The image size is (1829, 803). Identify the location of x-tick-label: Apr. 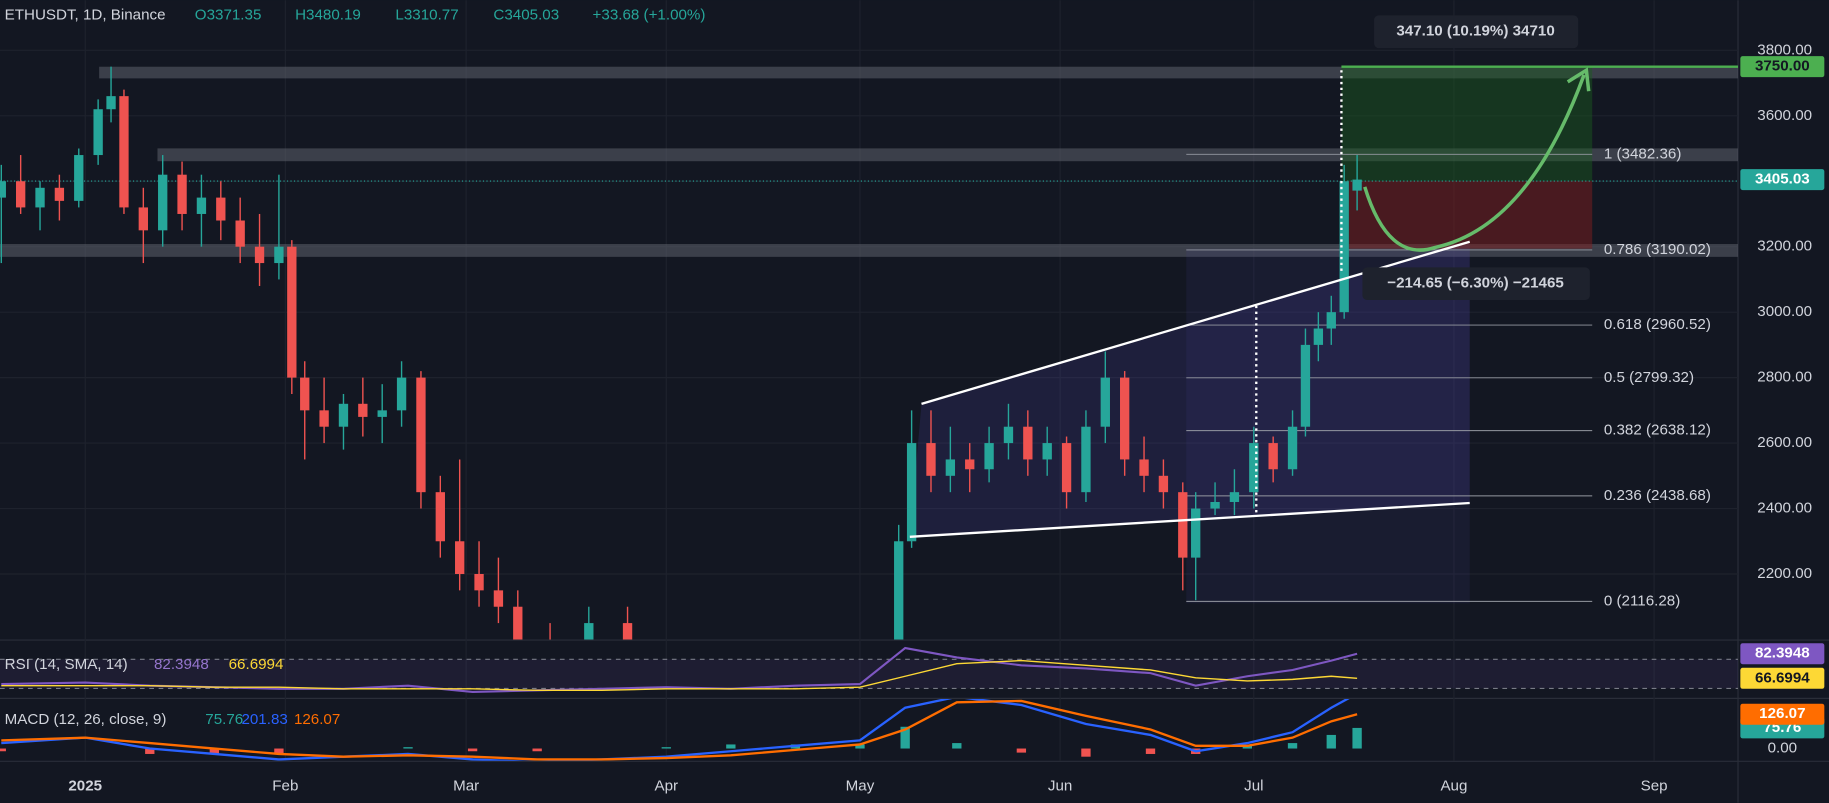
(666, 785).